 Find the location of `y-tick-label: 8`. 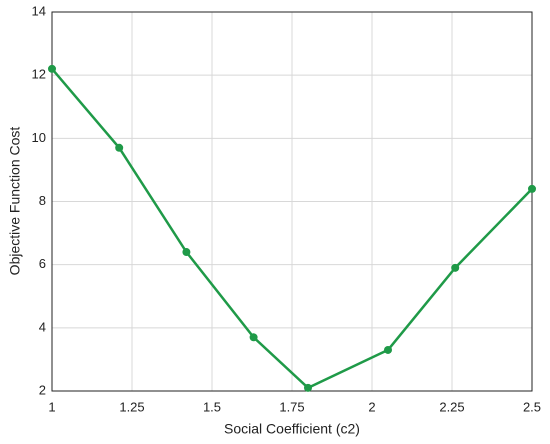

y-tick-label: 8 is located at coordinates (42, 200).